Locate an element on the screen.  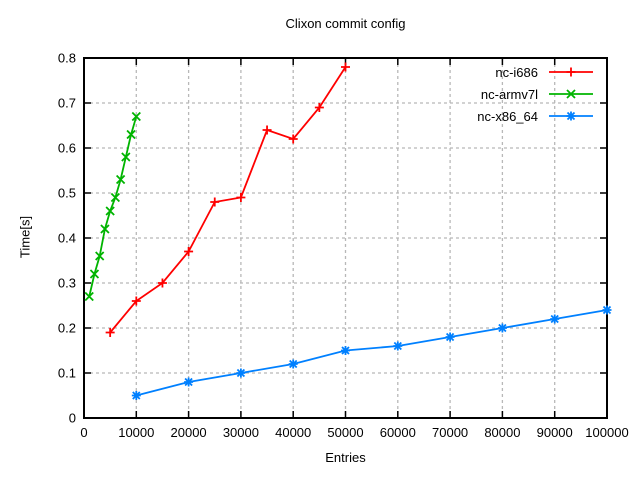
x-tick-label: 70000 is located at coordinates (450, 432).